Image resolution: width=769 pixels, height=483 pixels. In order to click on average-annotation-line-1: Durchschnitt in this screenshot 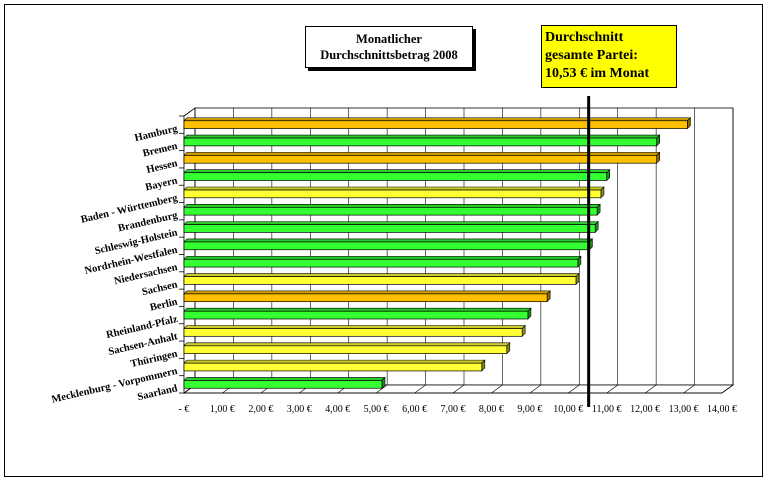, I will do `click(584, 37)`.